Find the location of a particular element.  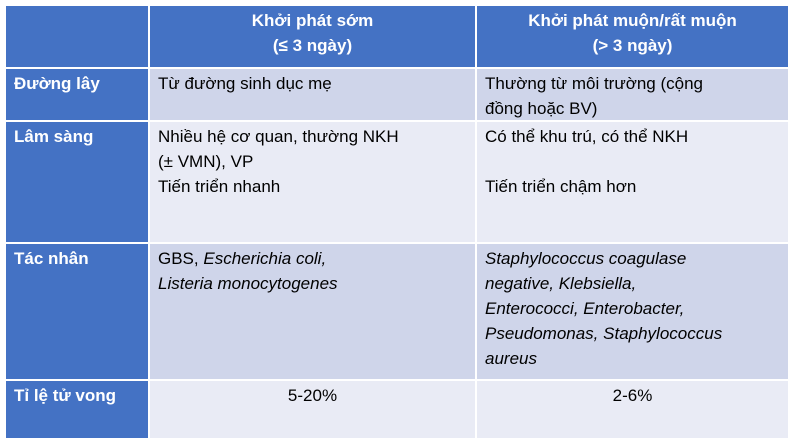

header-late-onset: Khởi phát muộn/rất muộn (> 3 ngày) is located at coordinates (632, 37).